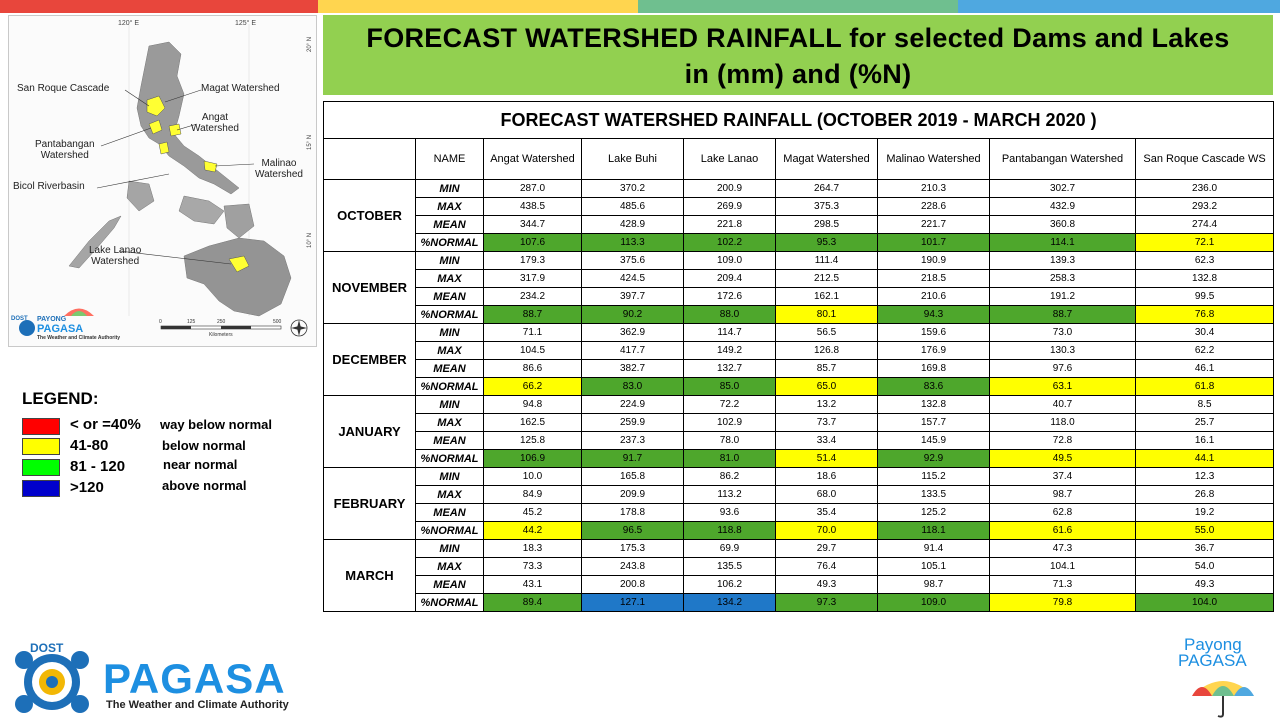  What do you see at coordinates (449, 159) in the screenshot?
I see `header-name: NAME` at bounding box center [449, 159].